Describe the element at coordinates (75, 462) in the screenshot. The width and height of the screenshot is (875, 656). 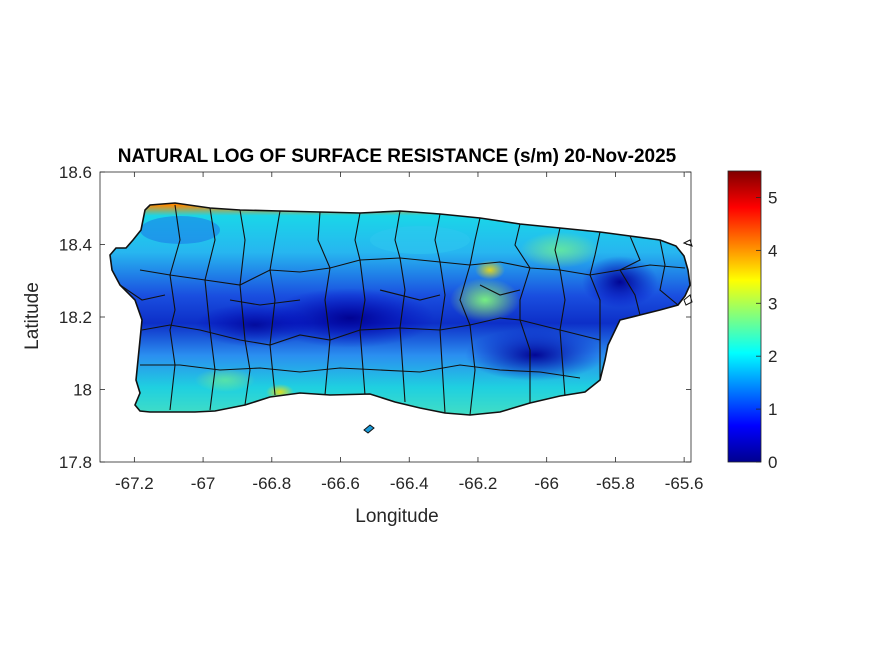
I see `y-tick-label: 17.8` at that location.